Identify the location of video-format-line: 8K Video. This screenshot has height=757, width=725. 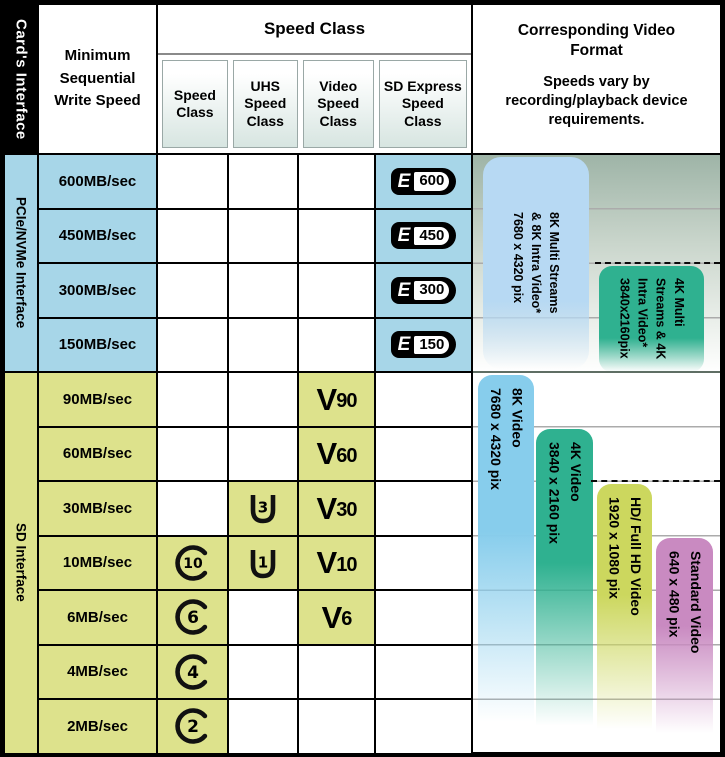
(517, 418).